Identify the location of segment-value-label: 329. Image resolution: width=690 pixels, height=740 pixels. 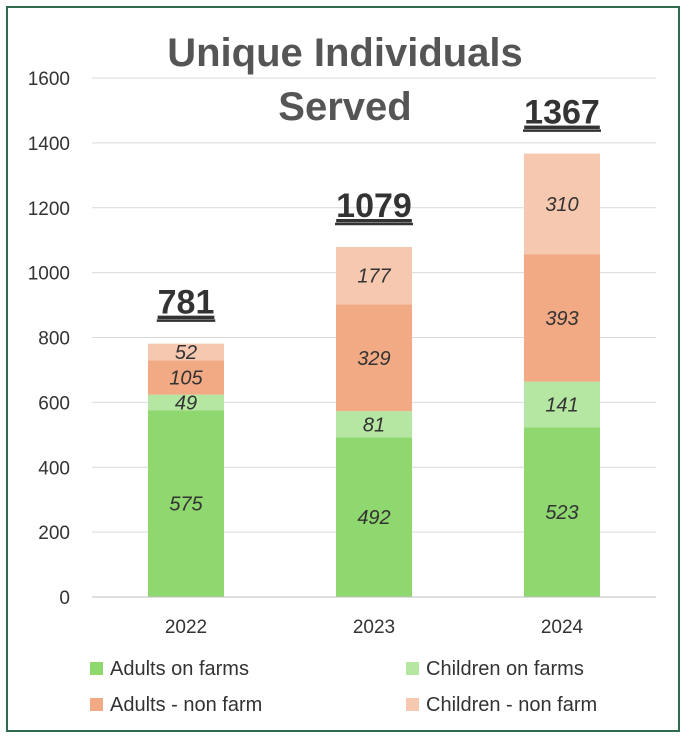
(373, 359).